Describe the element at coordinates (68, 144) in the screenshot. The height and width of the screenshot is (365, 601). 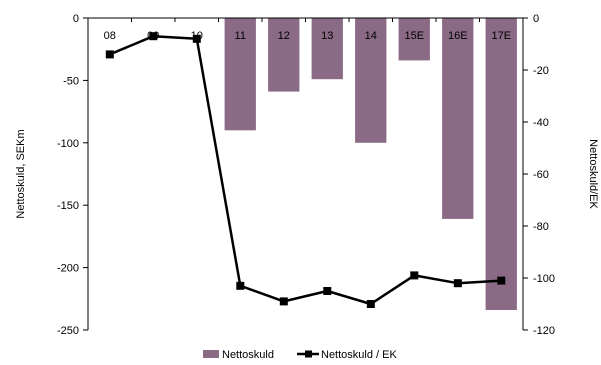
I see `left-tick-label: -100` at that location.